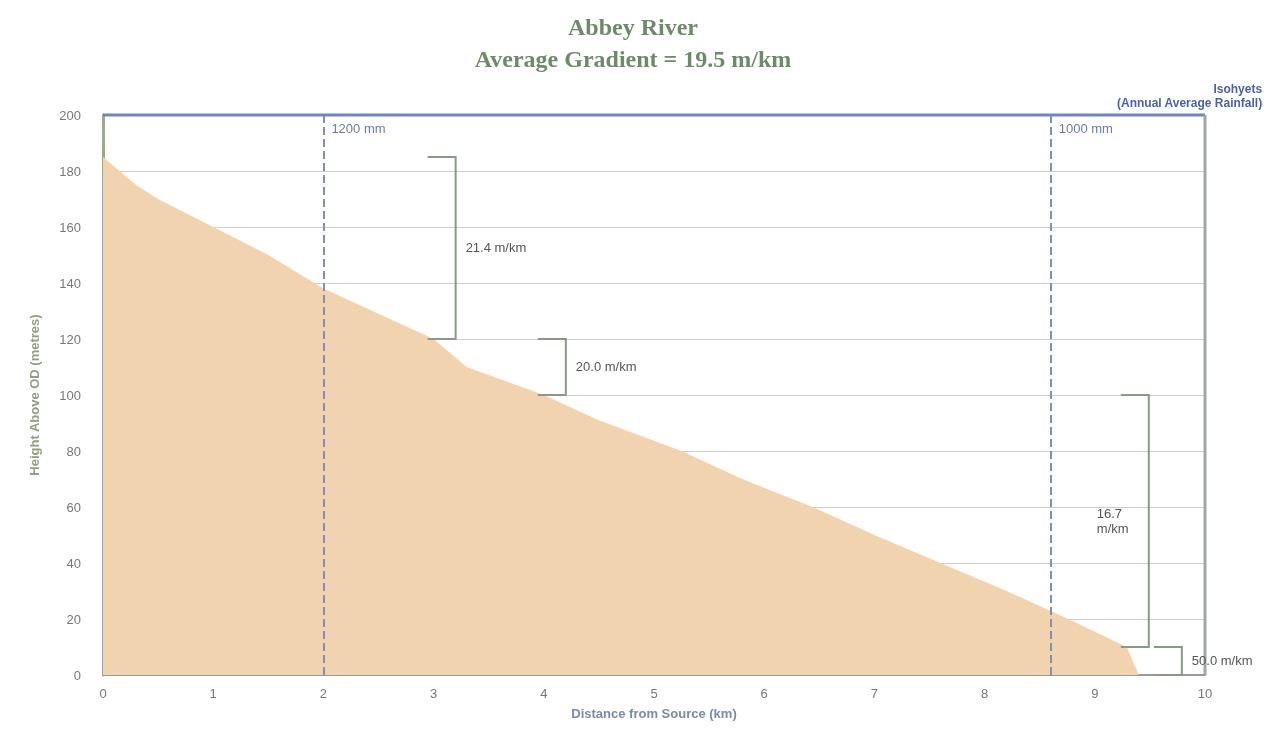  What do you see at coordinates (77, 675) in the screenshot?
I see `y-tick-label: 0` at bounding box center [77, 675].